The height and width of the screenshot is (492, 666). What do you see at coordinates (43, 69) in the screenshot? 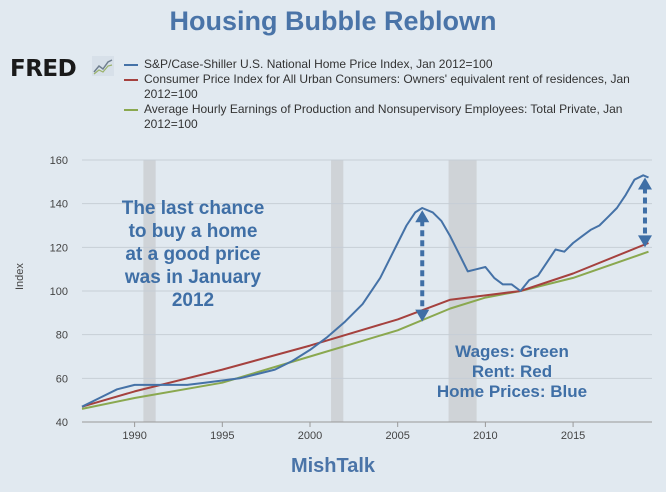
I see `fred-logo: FRED` at bounding box center [43, 69].